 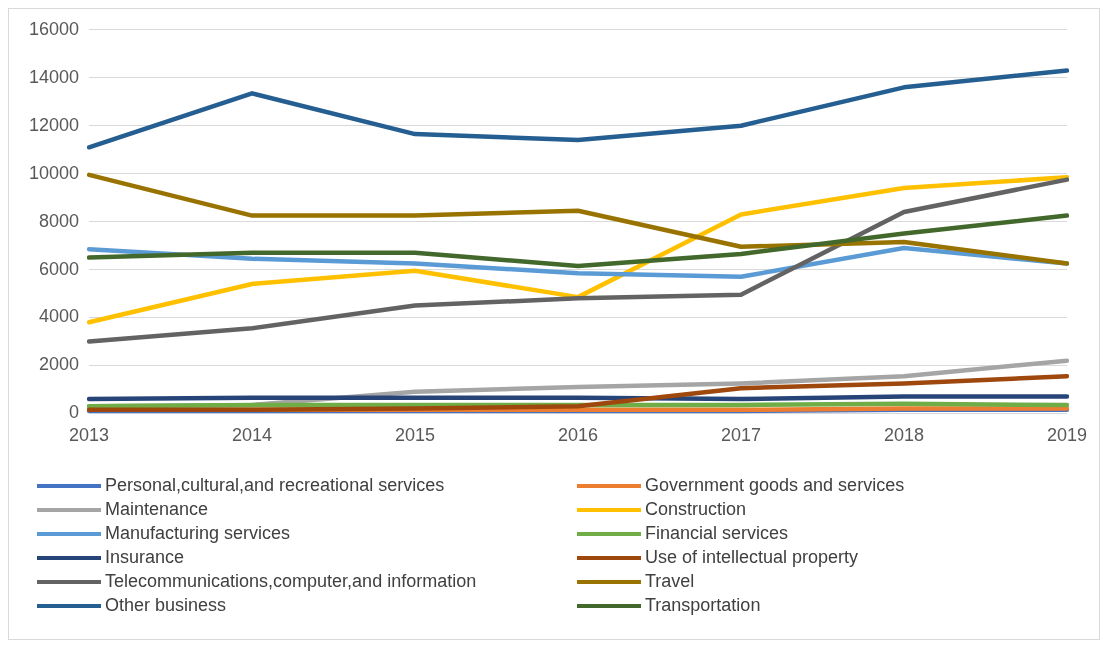 I want to click on legend-label: Government goods and services, so click(x=775, y=485).